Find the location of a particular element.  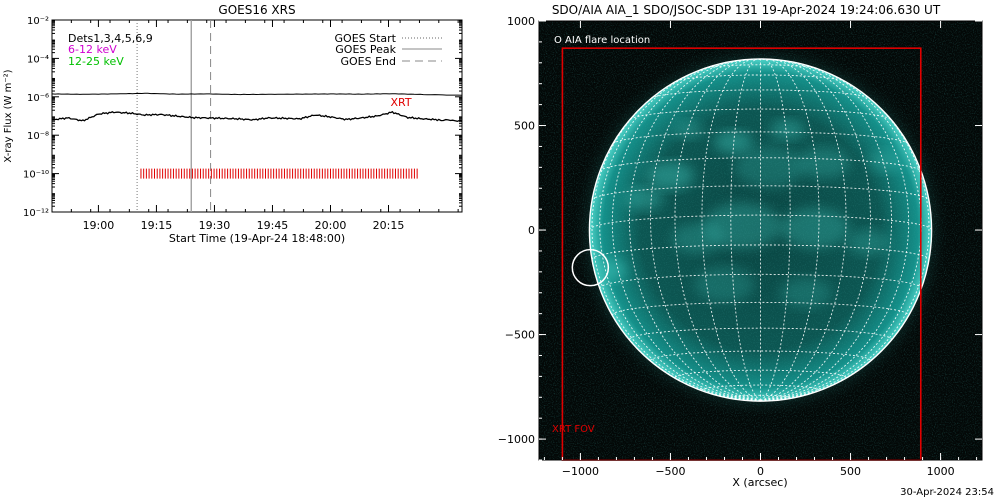

goes-x-axis-label: Start Time (19-Apr-24 18:48:00) is located at coordinates (257, 238).